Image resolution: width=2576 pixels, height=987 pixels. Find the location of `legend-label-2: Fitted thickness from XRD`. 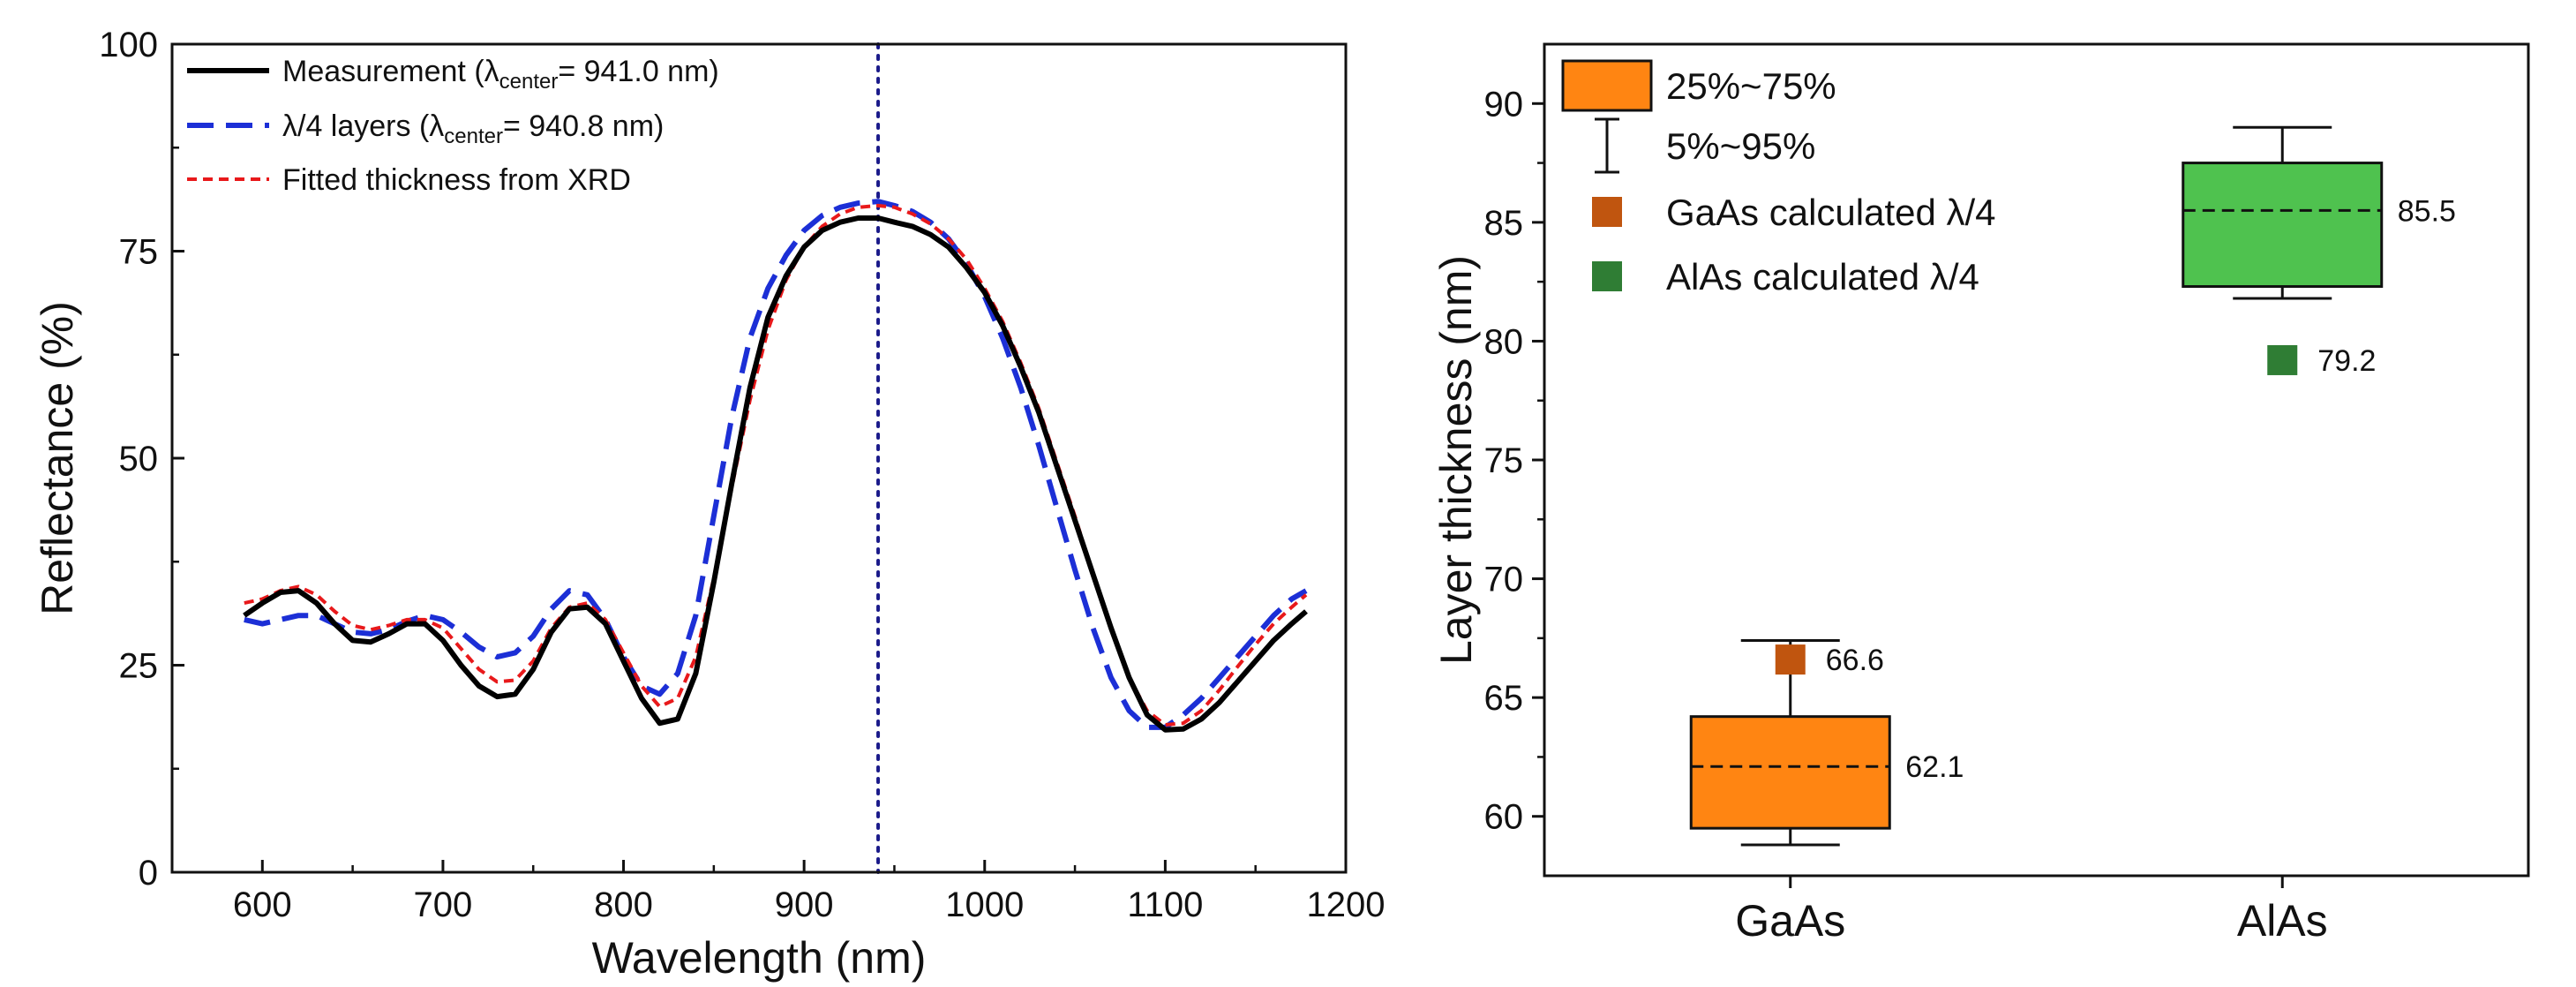

legend-label-2: Fitted thickness from XRD is located at coordinates (456, 180).